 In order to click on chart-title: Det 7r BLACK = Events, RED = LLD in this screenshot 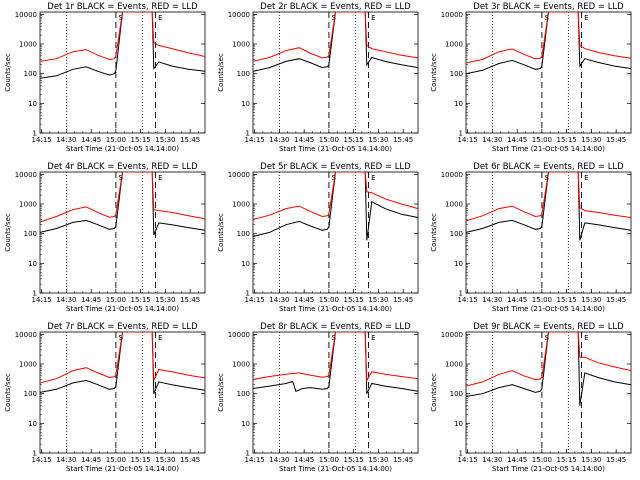, I will do `click(122, 327)`.